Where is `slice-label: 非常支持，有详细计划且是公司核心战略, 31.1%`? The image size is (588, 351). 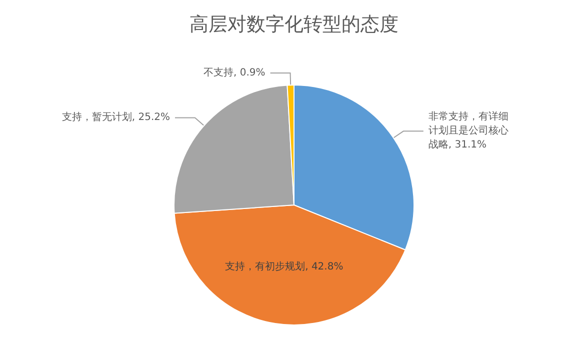 slice-label: 非常支持，有详细计划且是公司核心战略, 31.1% is located at coordinates (468, 130).